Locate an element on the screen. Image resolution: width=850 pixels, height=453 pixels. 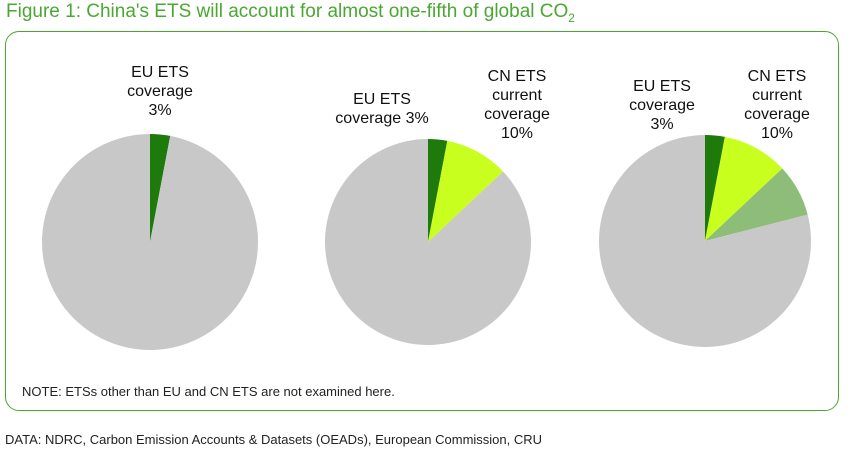
pie-slice-cn-potential is located at coordinates (756, 204).